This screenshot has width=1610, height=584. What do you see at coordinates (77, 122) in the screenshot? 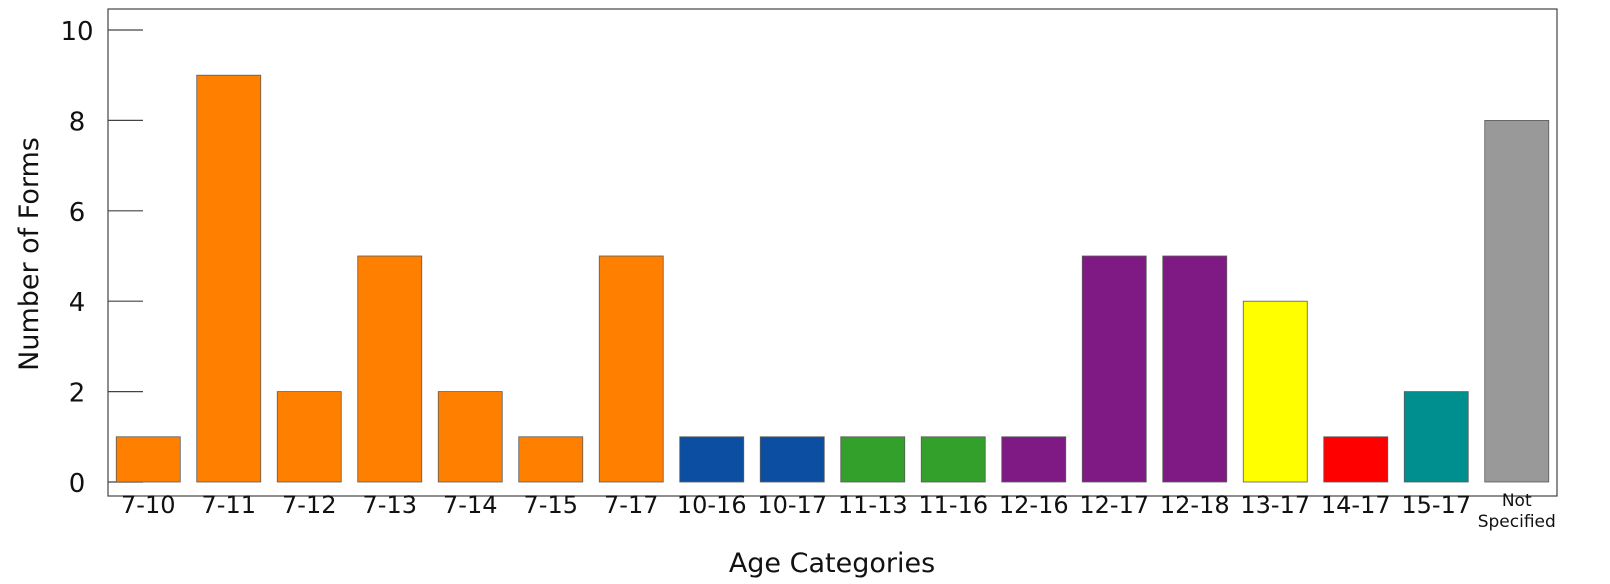
I see `y-tick-label: 8` at bounding box center [77, 122].